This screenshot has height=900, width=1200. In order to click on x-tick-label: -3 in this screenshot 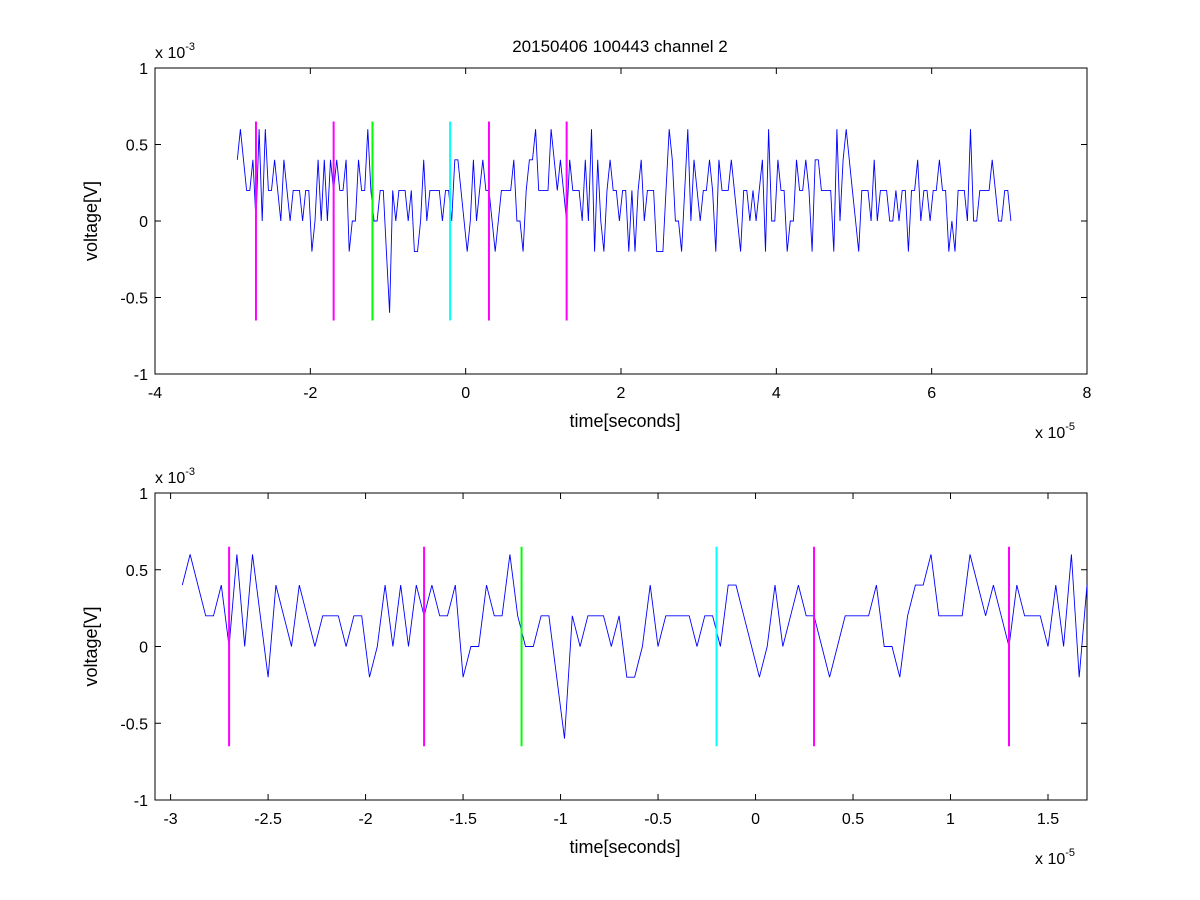, I will do `click(170, 819)`.